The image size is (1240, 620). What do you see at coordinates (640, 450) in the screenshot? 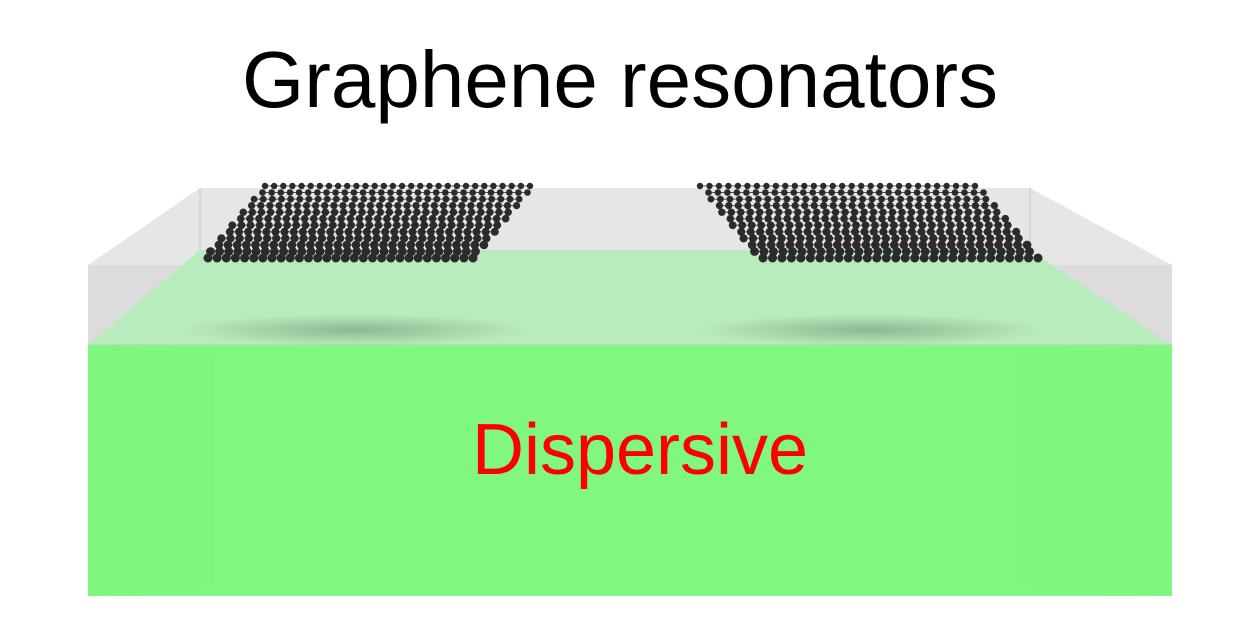
I see `material-label: Dispersive` at bounding box center [640, 450].